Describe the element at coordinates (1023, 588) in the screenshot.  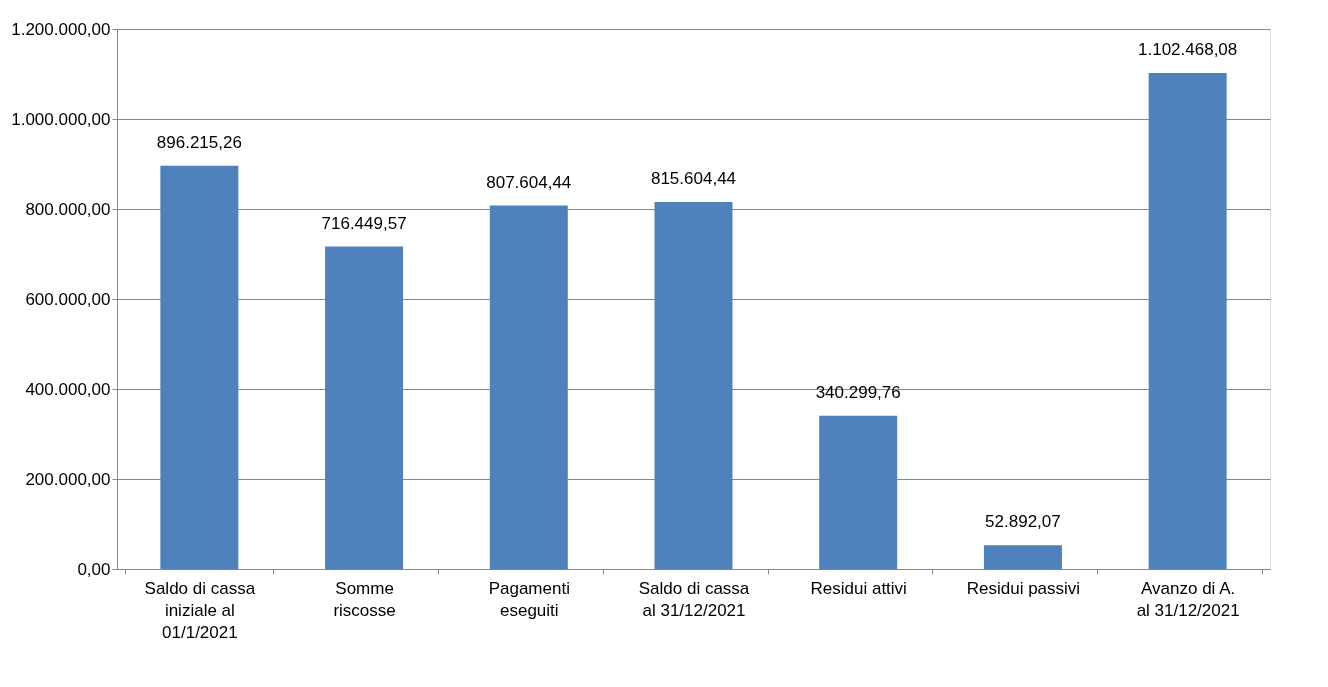
I see `x-tick-label: Residui passivi` at that location.